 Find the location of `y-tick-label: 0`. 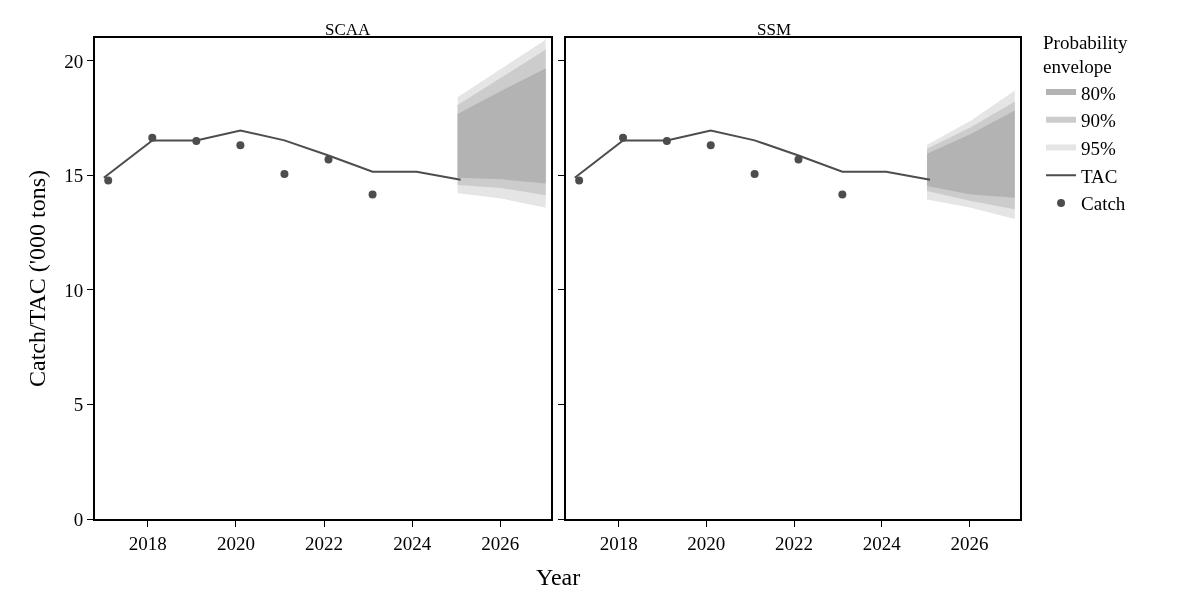

y-tick-label: 0 is located at coordinates (78, 519).